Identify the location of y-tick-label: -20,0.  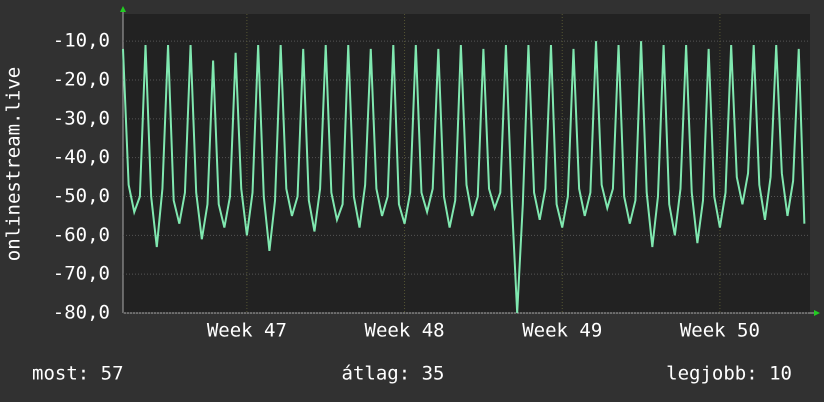
(81, 80).